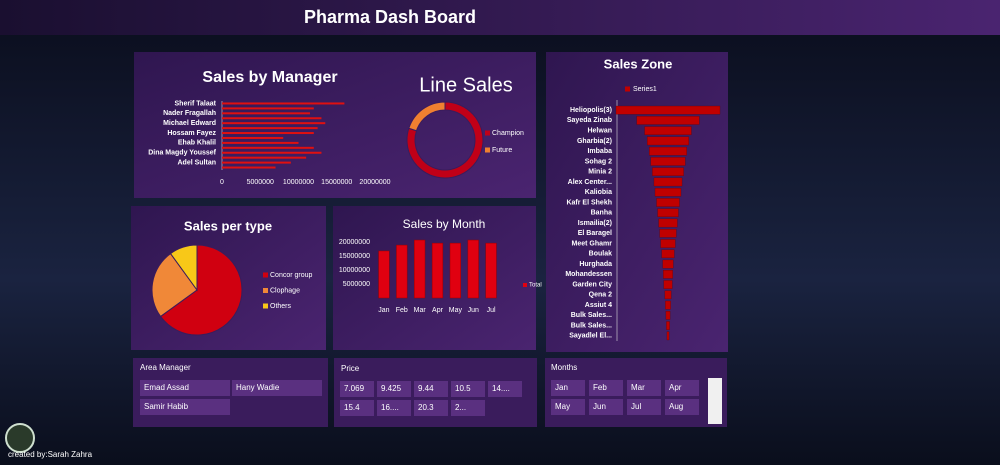 The width and height of the screenshot is (1000, 465). I want to click on slicer-item: 9.425, so click(391, 388).